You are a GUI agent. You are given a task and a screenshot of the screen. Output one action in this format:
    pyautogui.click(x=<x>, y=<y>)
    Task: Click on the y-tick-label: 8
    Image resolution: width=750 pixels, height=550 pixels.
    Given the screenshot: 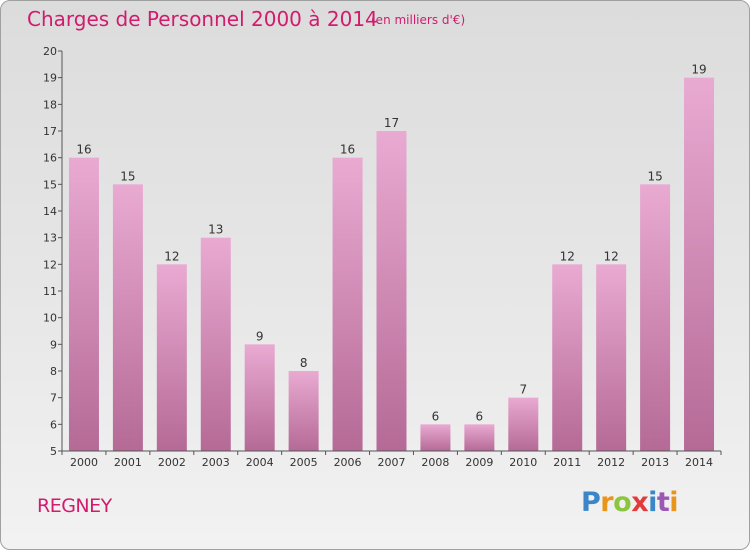 What is the action you would take?
    pyautogui.click(x=53, y=371)
    